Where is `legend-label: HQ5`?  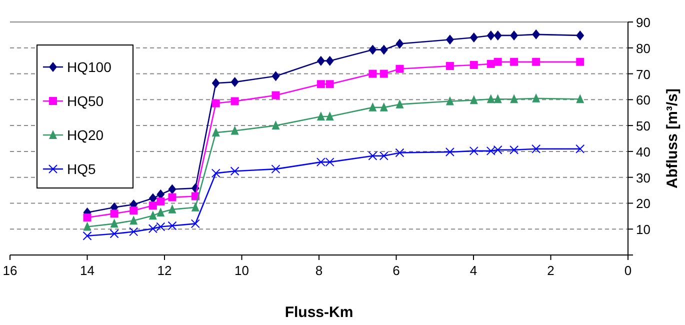 legend-label: HQ5 is located at coordinates (81, 169).